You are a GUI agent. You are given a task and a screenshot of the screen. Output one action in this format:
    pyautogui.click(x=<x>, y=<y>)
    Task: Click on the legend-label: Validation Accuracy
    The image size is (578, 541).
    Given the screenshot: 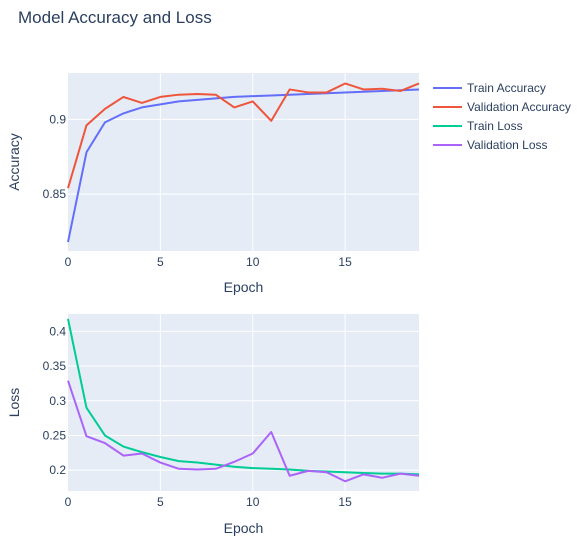 What is the action you would take?
    pyautogui.click(x=519, y=107)
    